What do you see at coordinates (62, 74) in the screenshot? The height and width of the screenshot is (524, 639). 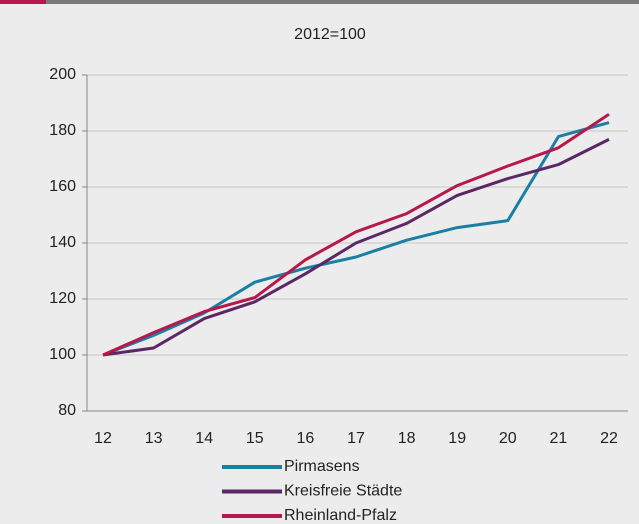 I see `y-tick-label: 200` at bounding box center [62, 74].